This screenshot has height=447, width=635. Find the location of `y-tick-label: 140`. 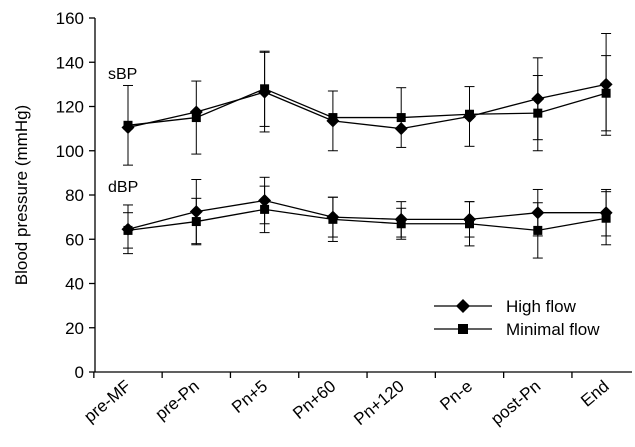

y-tick-label: 140 is located at coordinates (70, 62).